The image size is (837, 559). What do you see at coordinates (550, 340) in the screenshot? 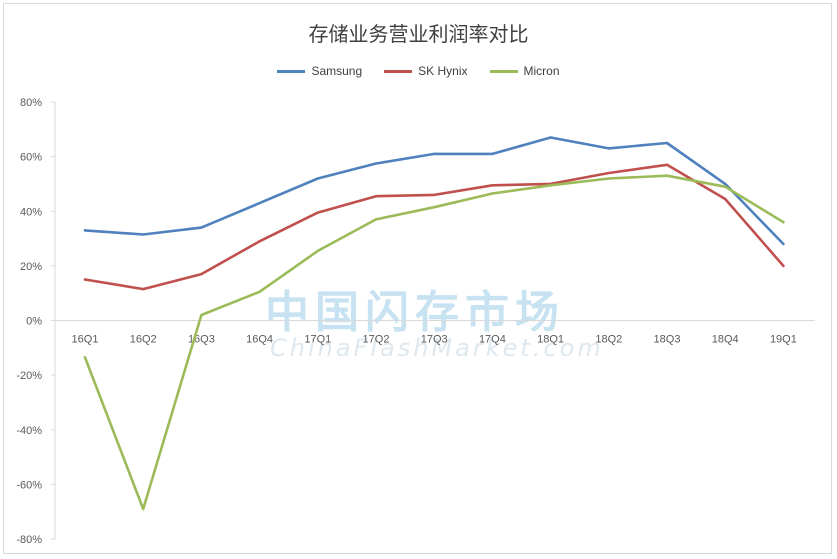
I see `x-tick-label: 18Q1` at bounding box center [550, 340].